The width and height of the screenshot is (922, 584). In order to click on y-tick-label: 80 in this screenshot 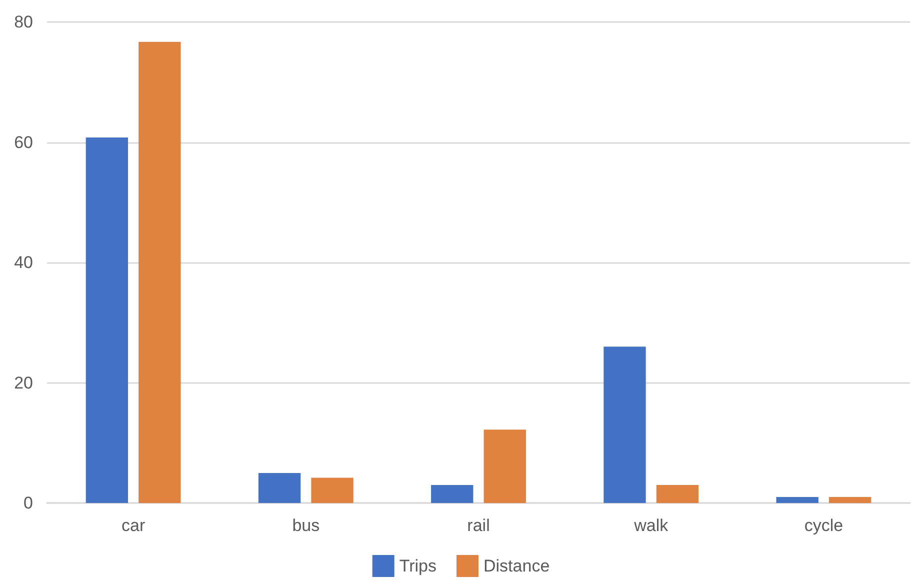, I will do `click(23, 22)`.